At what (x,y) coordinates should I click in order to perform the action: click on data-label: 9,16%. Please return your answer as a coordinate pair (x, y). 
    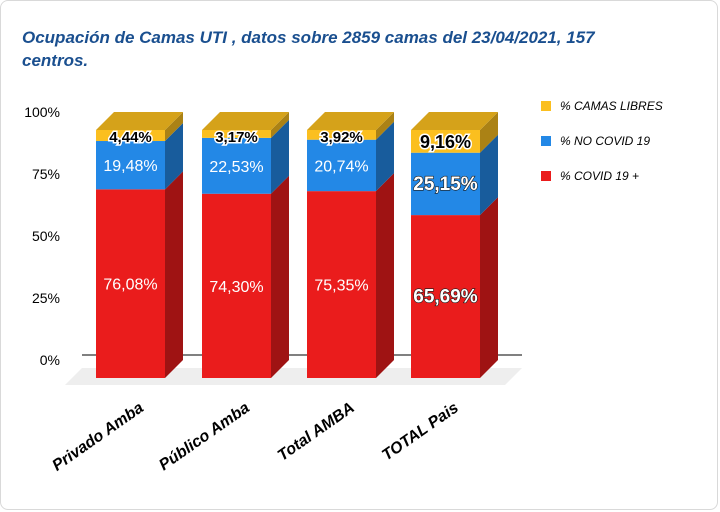
    Looking at the image, I should click on (445, 142).